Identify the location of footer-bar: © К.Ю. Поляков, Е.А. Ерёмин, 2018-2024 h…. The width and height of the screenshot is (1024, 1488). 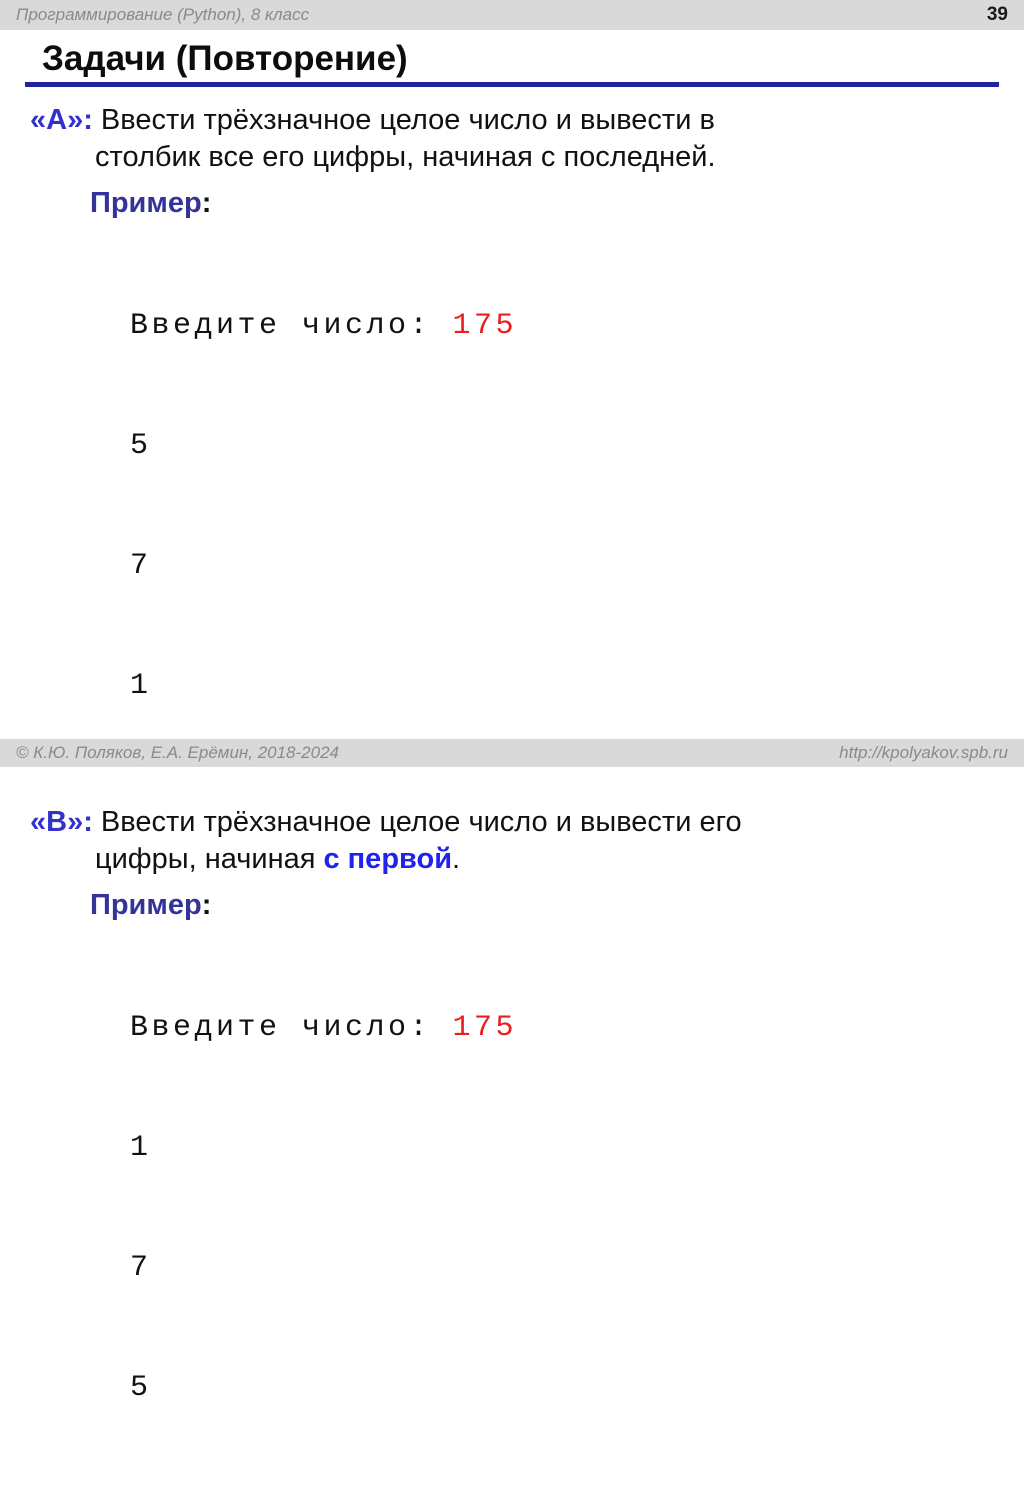
(512, 753).